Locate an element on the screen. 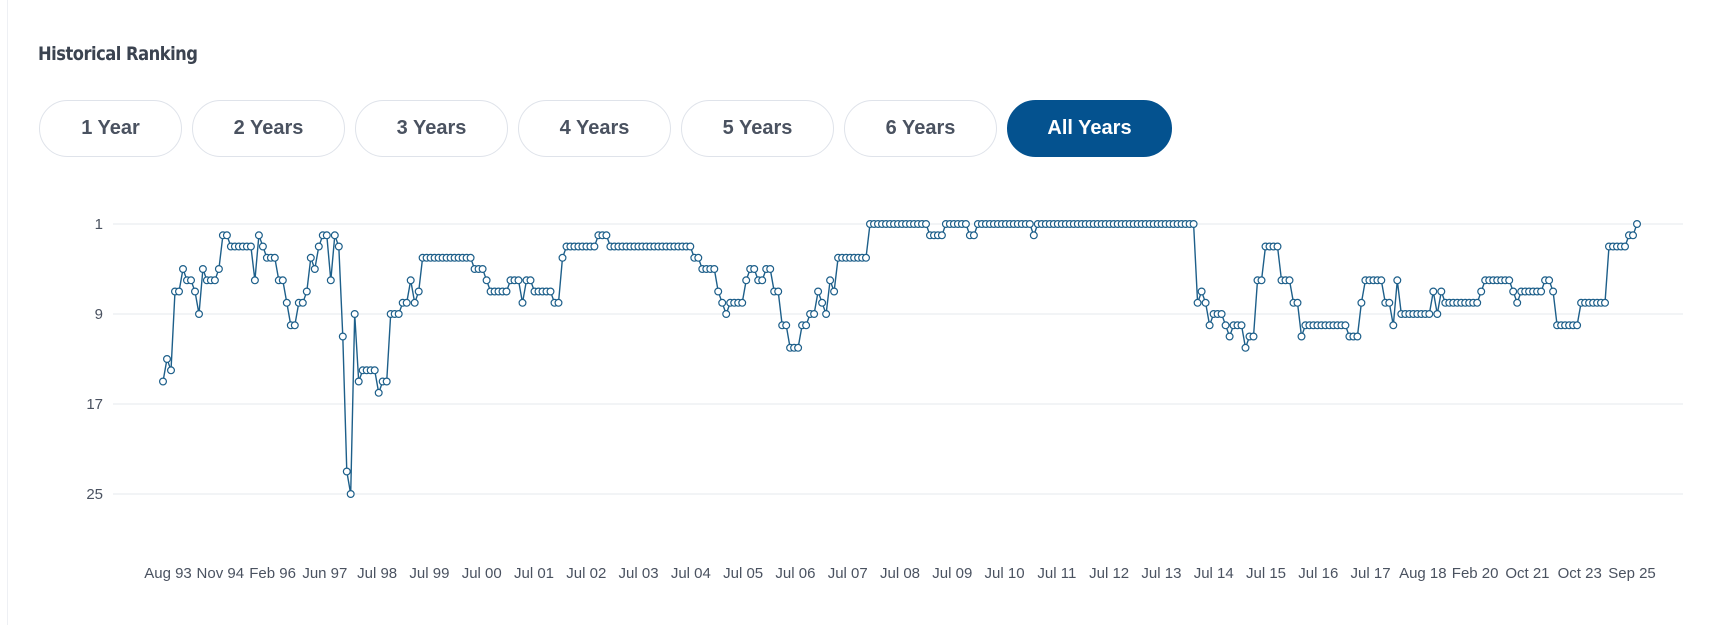 The width and height of the screenshot is (1712, 625). tab-all-years: All Years is located at coordinates (1089, 128).